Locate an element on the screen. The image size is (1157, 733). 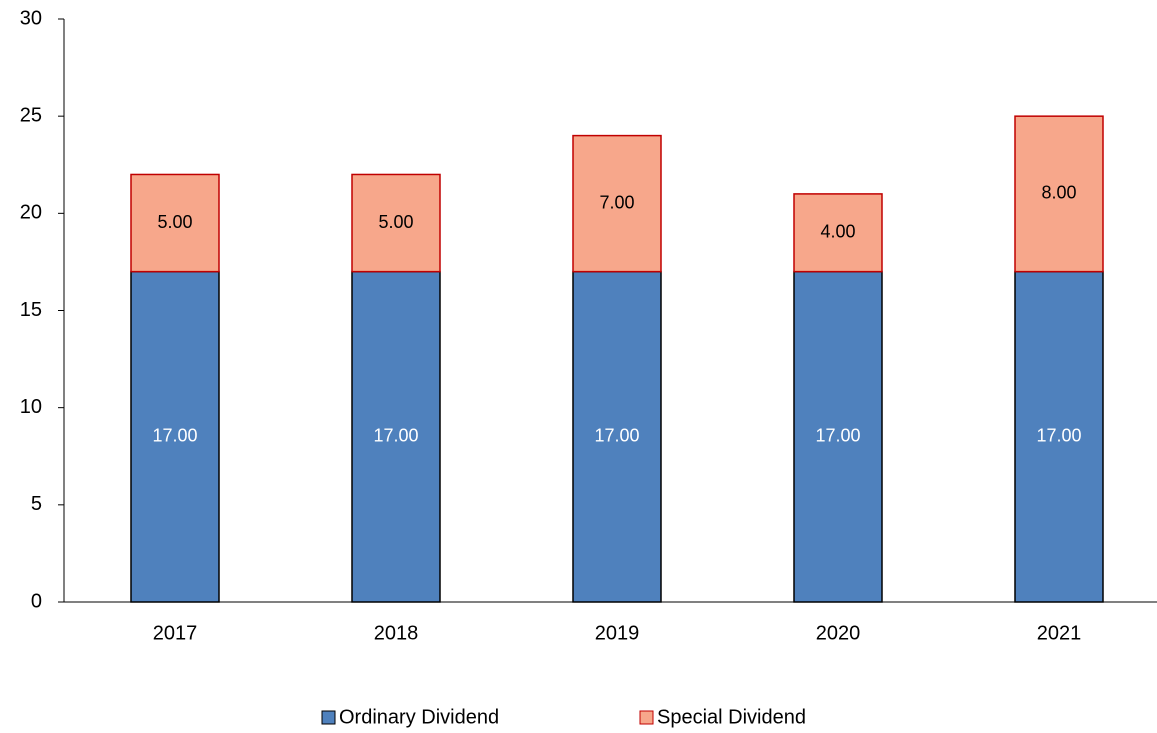
y-tick-label: 20 is located at coordinates (31, 213).